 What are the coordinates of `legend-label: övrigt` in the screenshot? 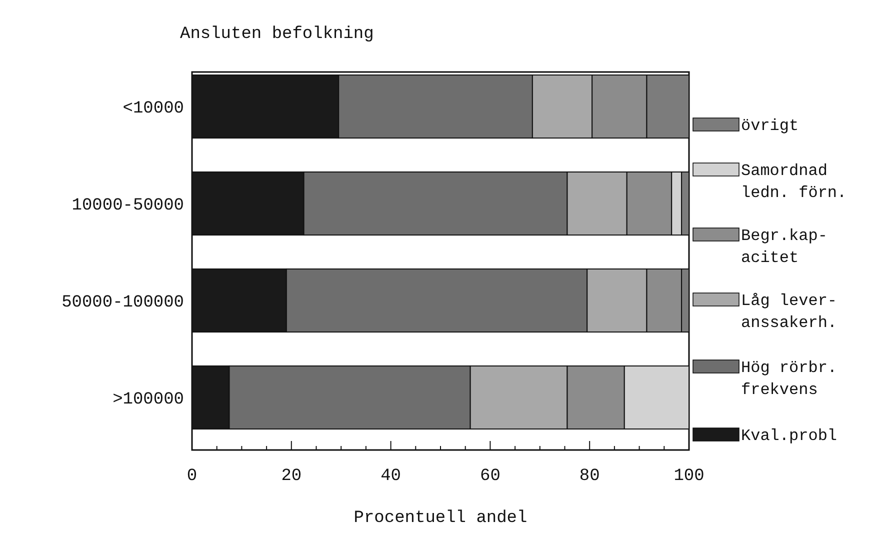 It's located at (770, 126).